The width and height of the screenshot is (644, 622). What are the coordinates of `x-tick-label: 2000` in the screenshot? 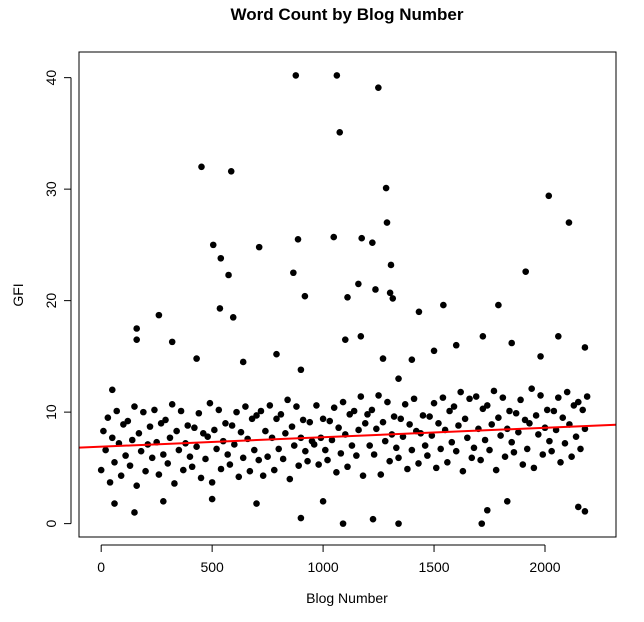 It's located at (544, 567).